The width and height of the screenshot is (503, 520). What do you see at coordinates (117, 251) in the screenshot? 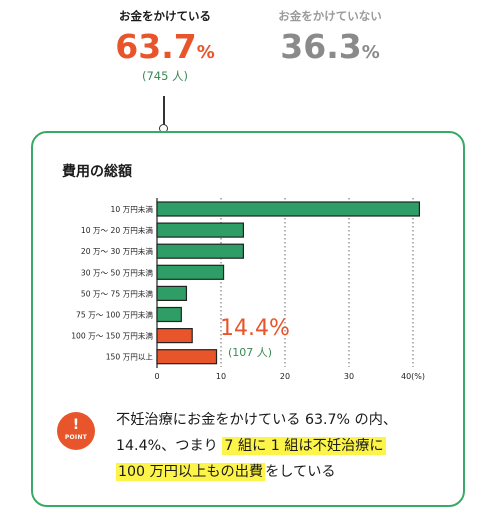
I see `category-label-2: 20 万～ 30 万円未満` at bounding box center [117, 251].